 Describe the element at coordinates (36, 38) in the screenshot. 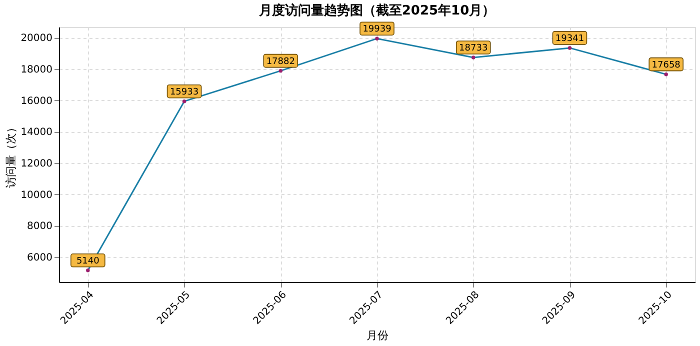

I see `y-tick-label: 20000` at that location.